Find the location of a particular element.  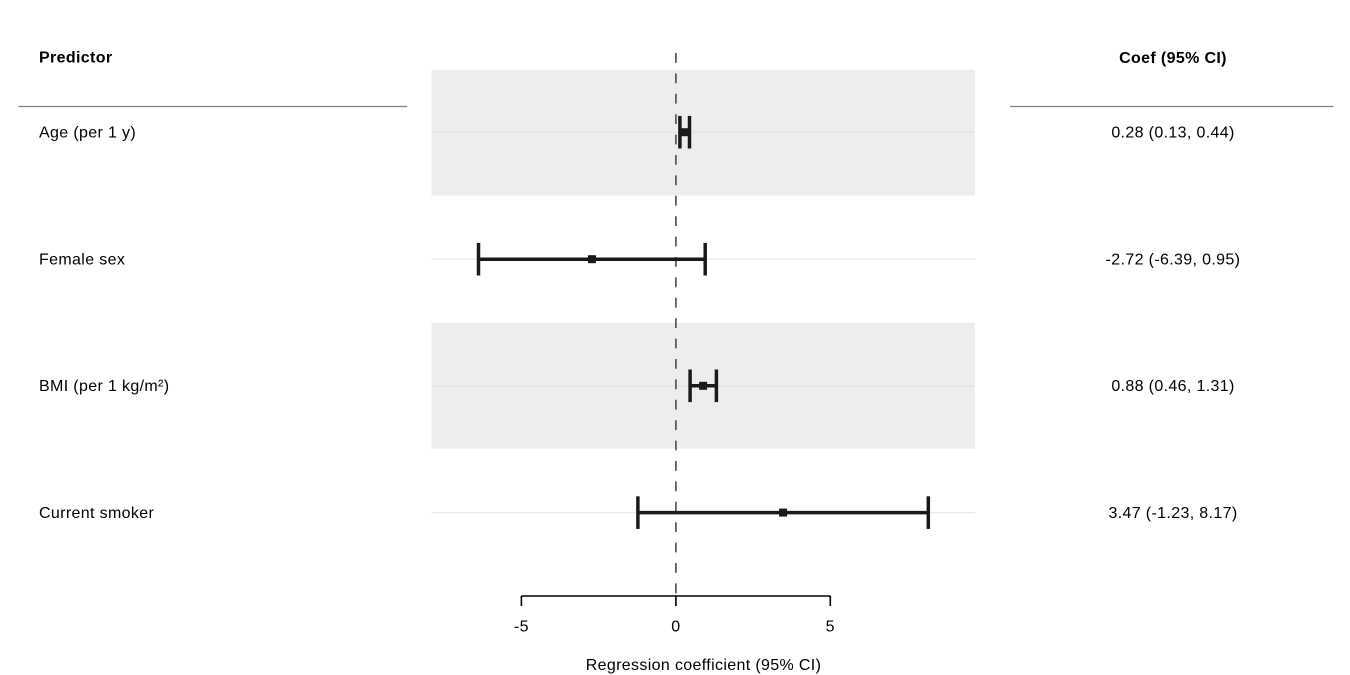

svg-text: Predictor is located at coordinates (75, 58).